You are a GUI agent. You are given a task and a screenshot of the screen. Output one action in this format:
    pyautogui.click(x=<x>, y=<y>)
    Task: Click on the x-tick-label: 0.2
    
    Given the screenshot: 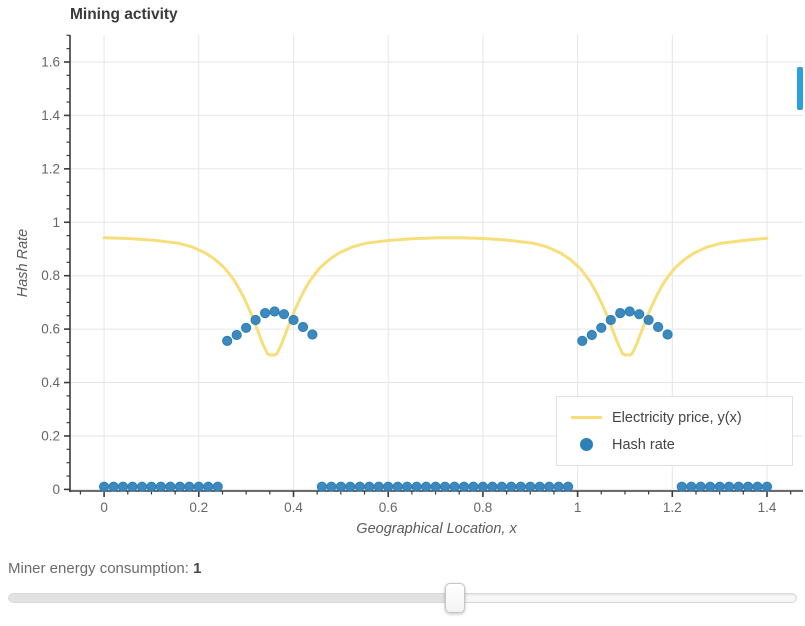 What is the action you would take?
    pyautogui.click(x=198, y=507)
    